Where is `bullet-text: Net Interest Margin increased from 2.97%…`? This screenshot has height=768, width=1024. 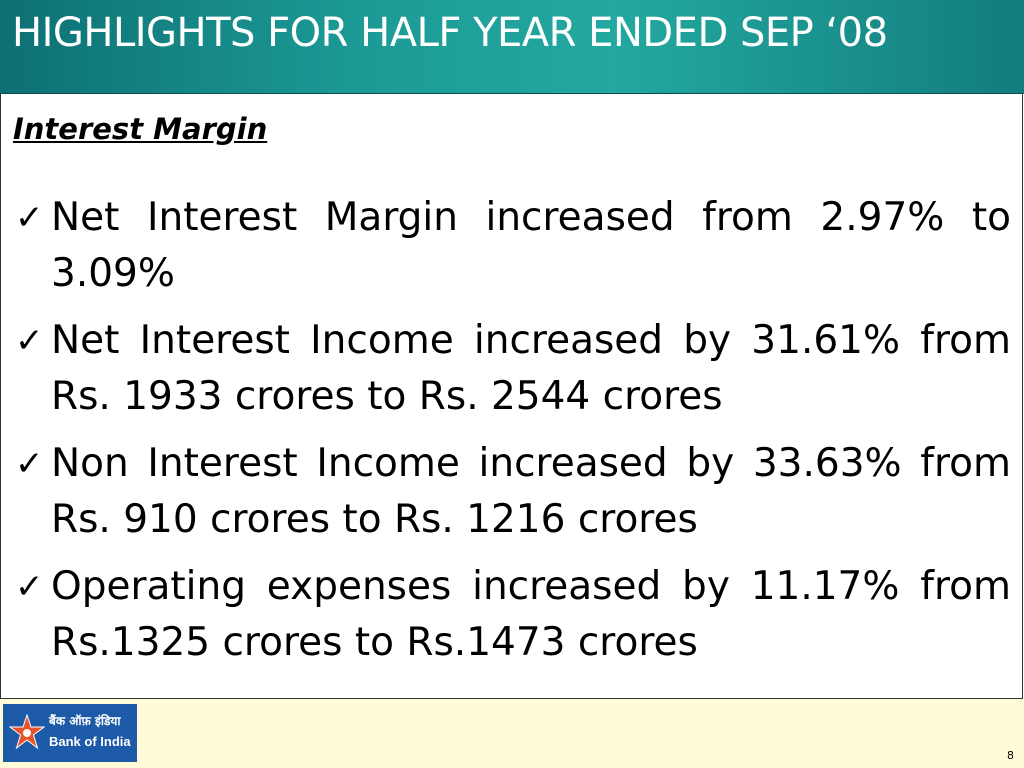
bullet-text: Net Interest Margin increased from 2.97%… is located at coordinates (531, 245).